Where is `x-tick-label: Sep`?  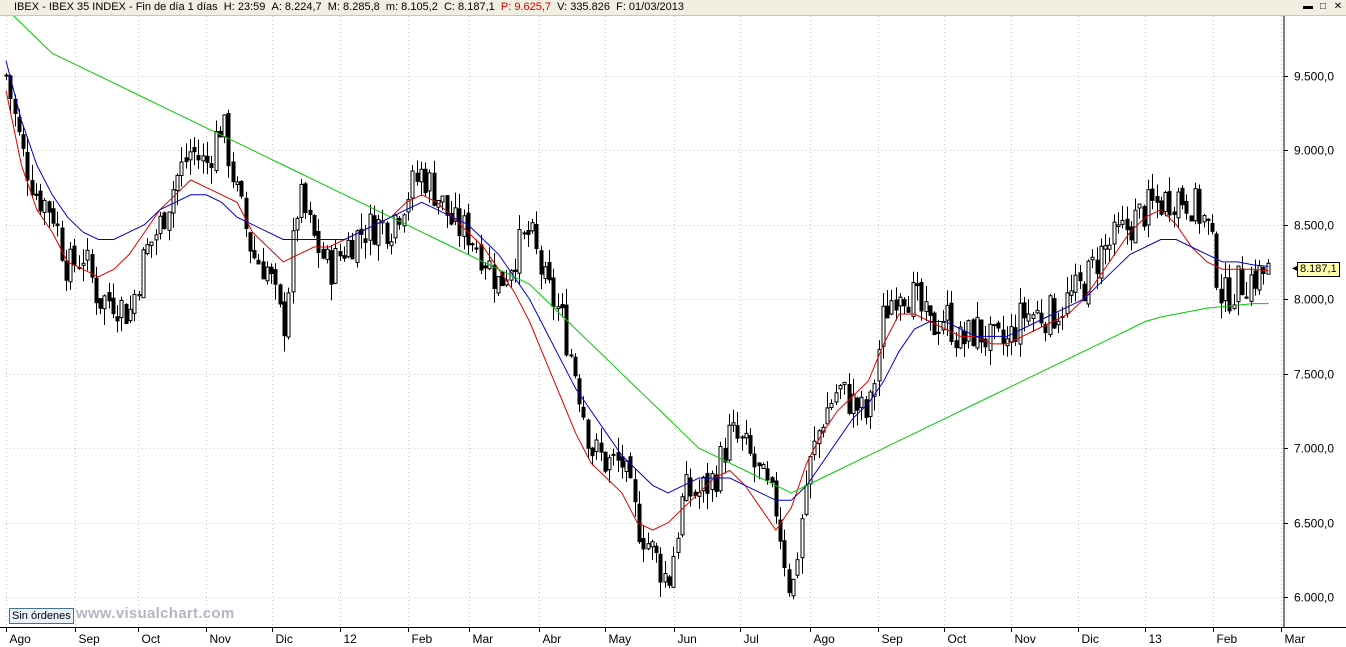
x-tick-label: Sep is located at coordinates (893, 639).